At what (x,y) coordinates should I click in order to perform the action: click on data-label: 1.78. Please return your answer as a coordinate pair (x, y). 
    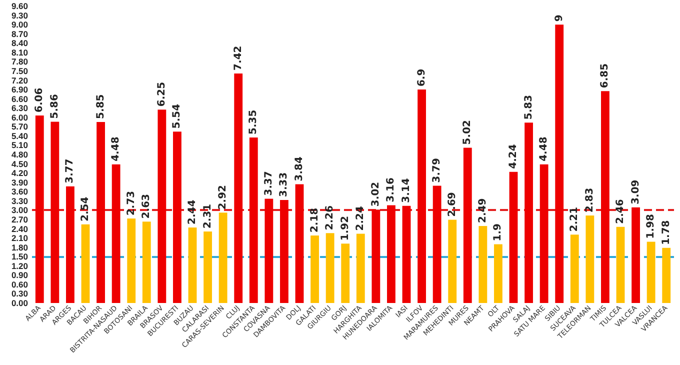
    Looking at the image, I should click on (666, 232).